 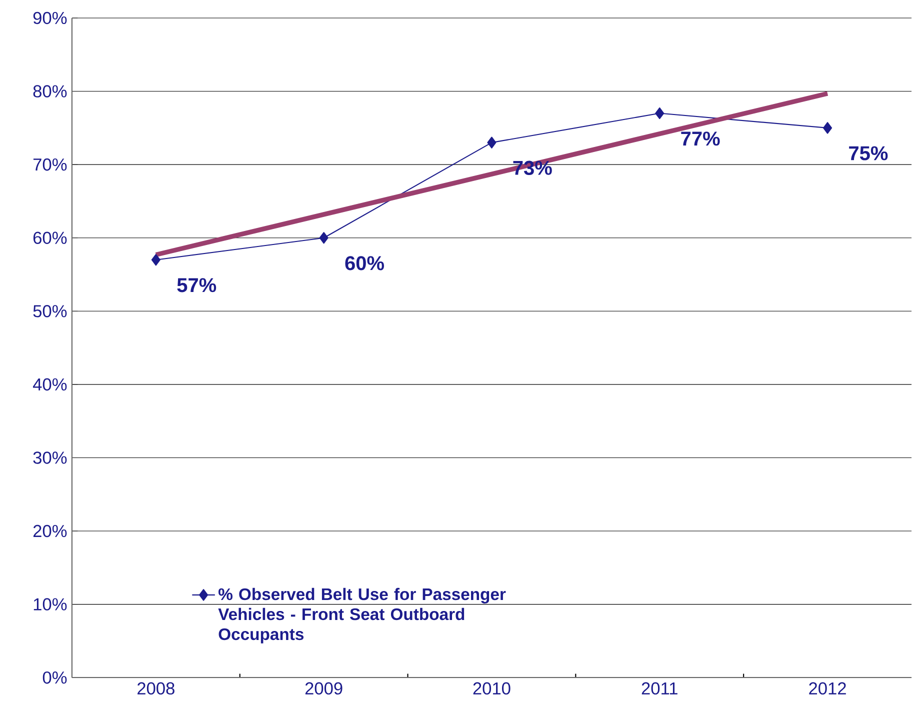 What do you see at coordinates (156, 688) in the screenshot?
I see `x-tick-label: 2008` at bounding box center [156, 688].